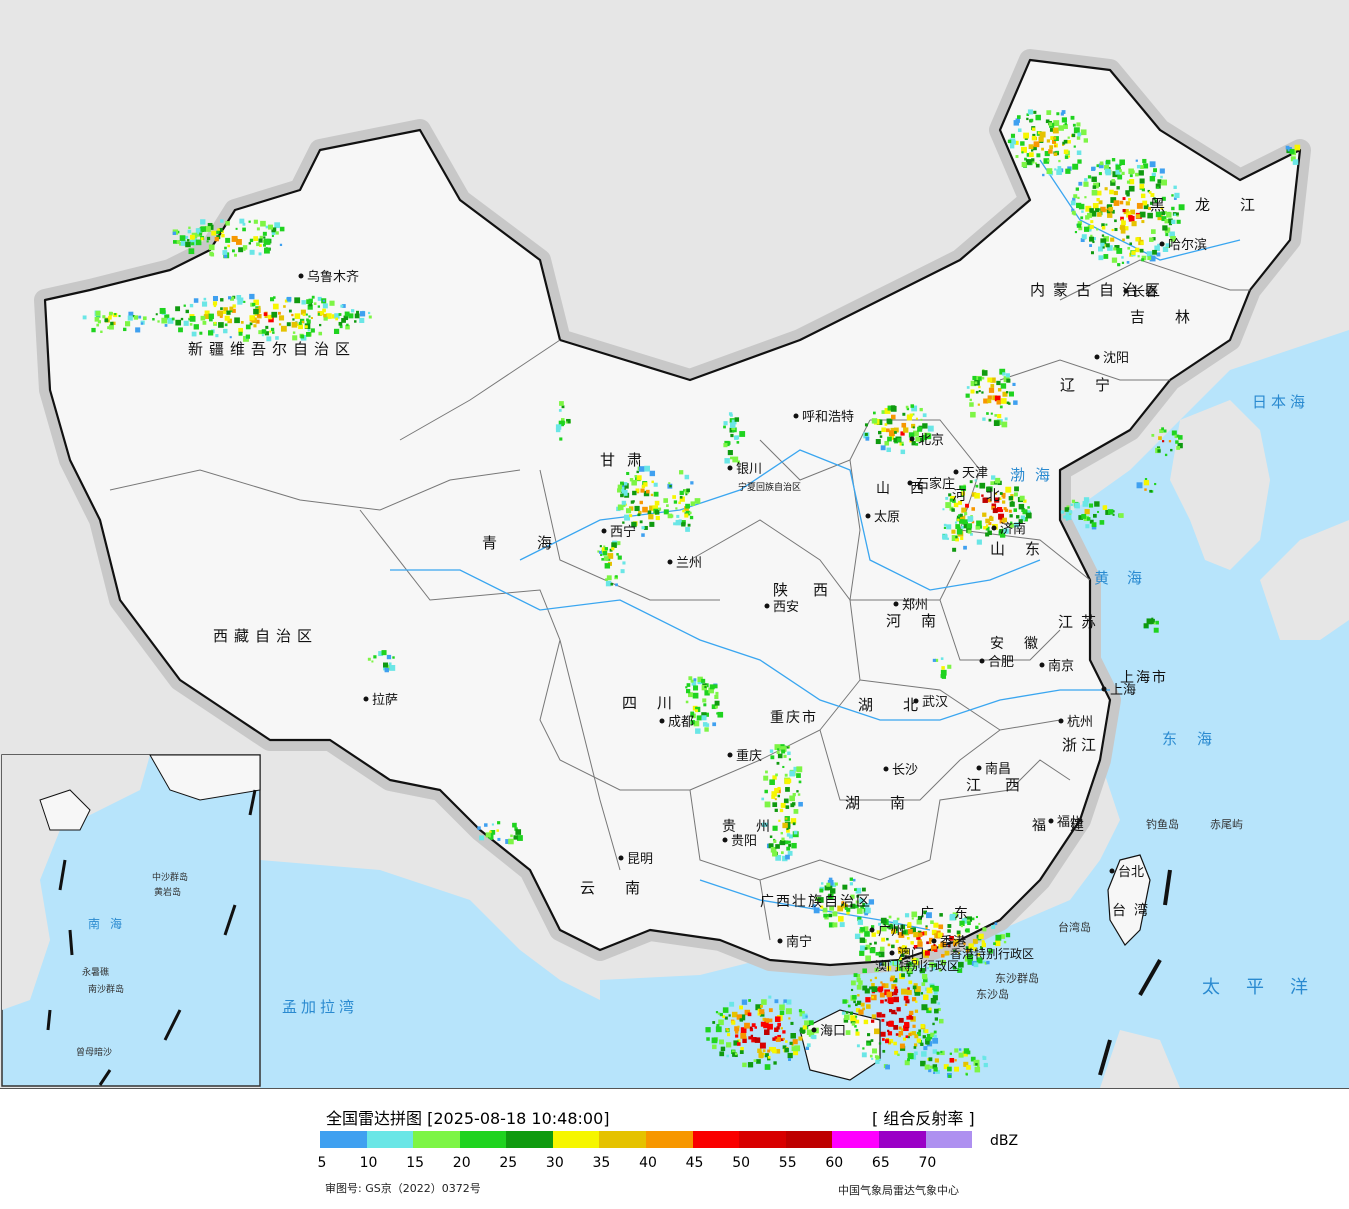 The image size is (1349, 1209). I want to click on scale-tick-label: 40, so click(648, 1163).